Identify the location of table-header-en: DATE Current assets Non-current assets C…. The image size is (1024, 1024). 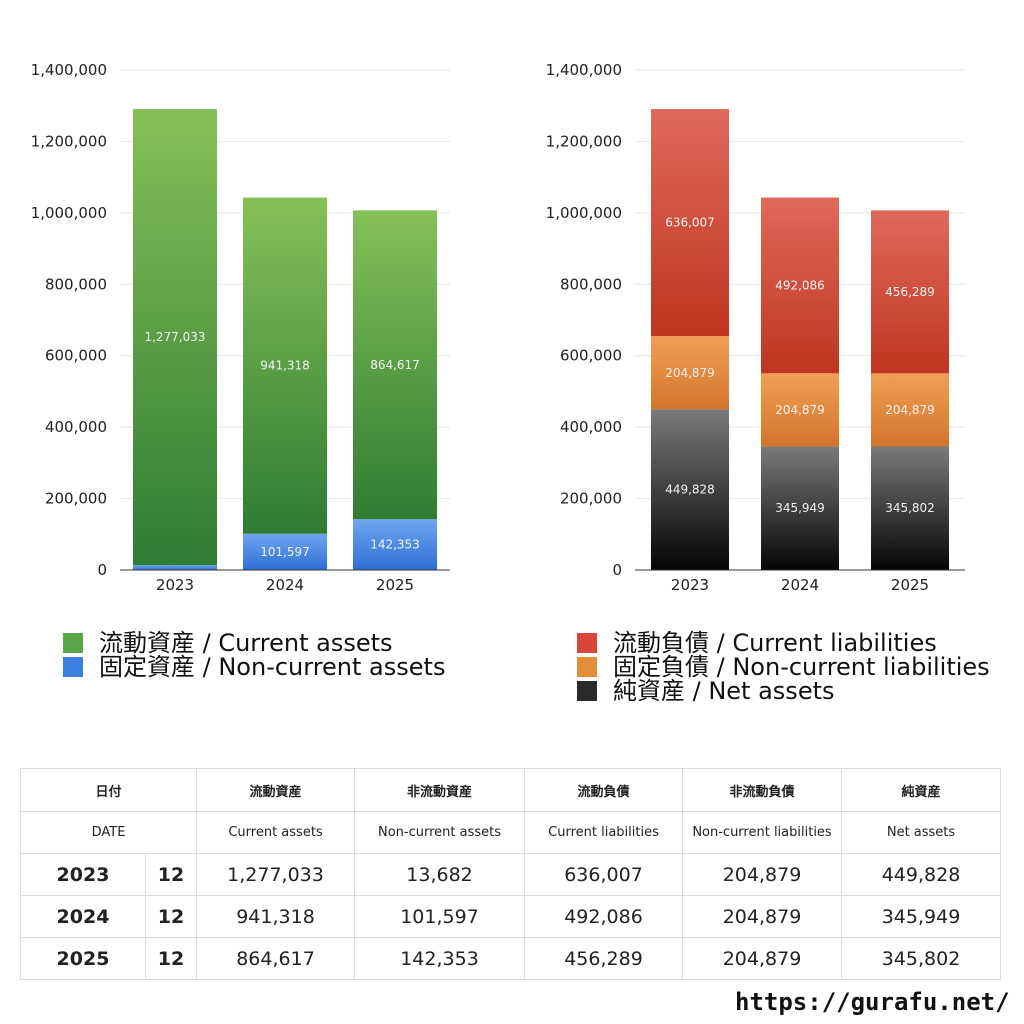
(510, 832).